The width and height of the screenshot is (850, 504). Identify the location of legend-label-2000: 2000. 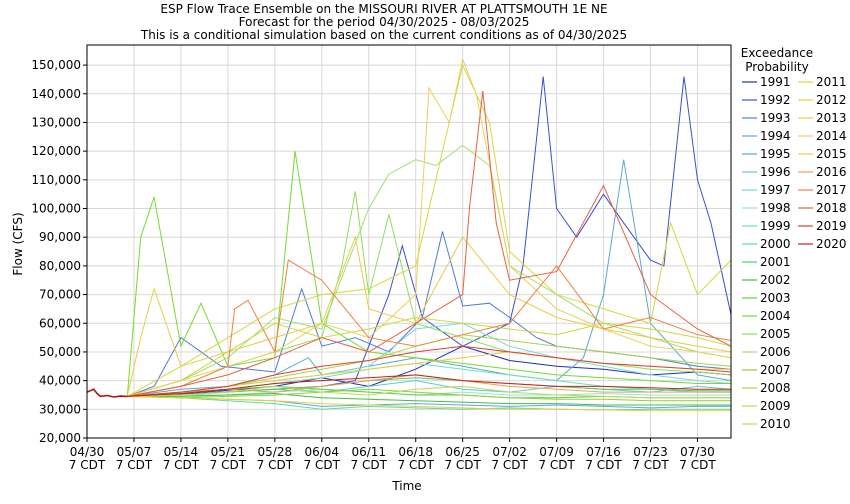
(775, 244).